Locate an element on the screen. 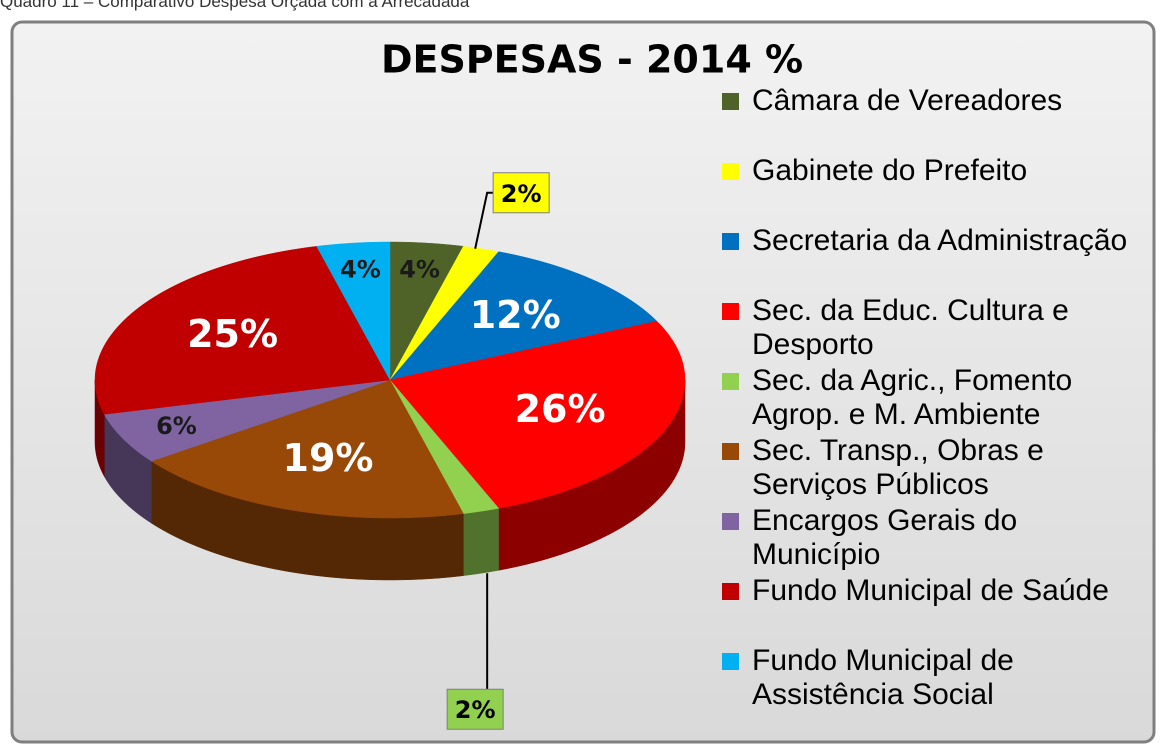  legend-entry: Secretaria da Administração is located at coordinates (932, 241).